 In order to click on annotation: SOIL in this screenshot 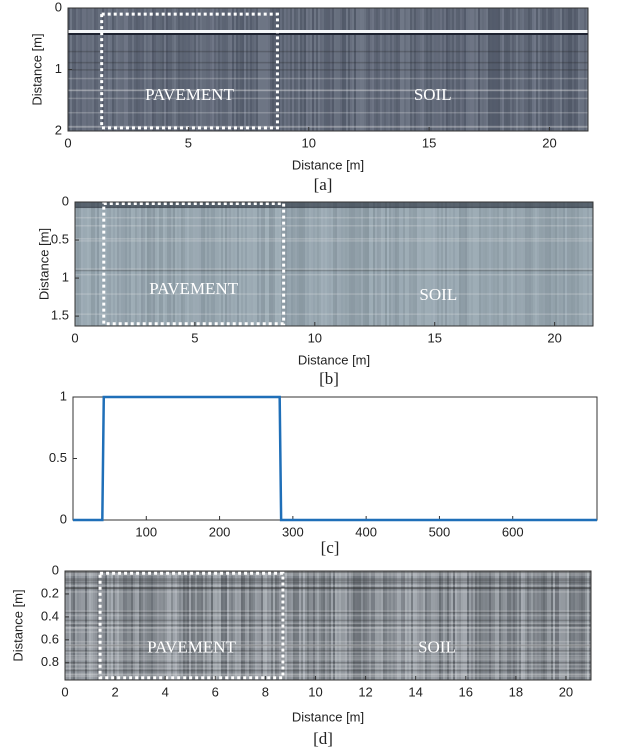, I will do `click(433, 94)`.